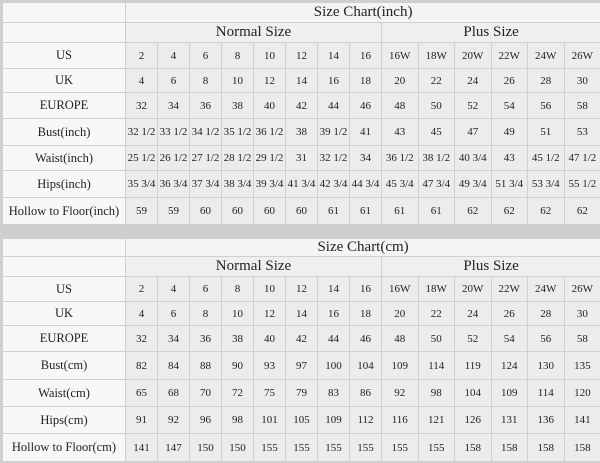 The width and height of the screenshot is (600, 463). What do you see at coordinates (365, 80) in the screenshot?
I see `normal-size-cell: 18` at bounding box center [365, 80].